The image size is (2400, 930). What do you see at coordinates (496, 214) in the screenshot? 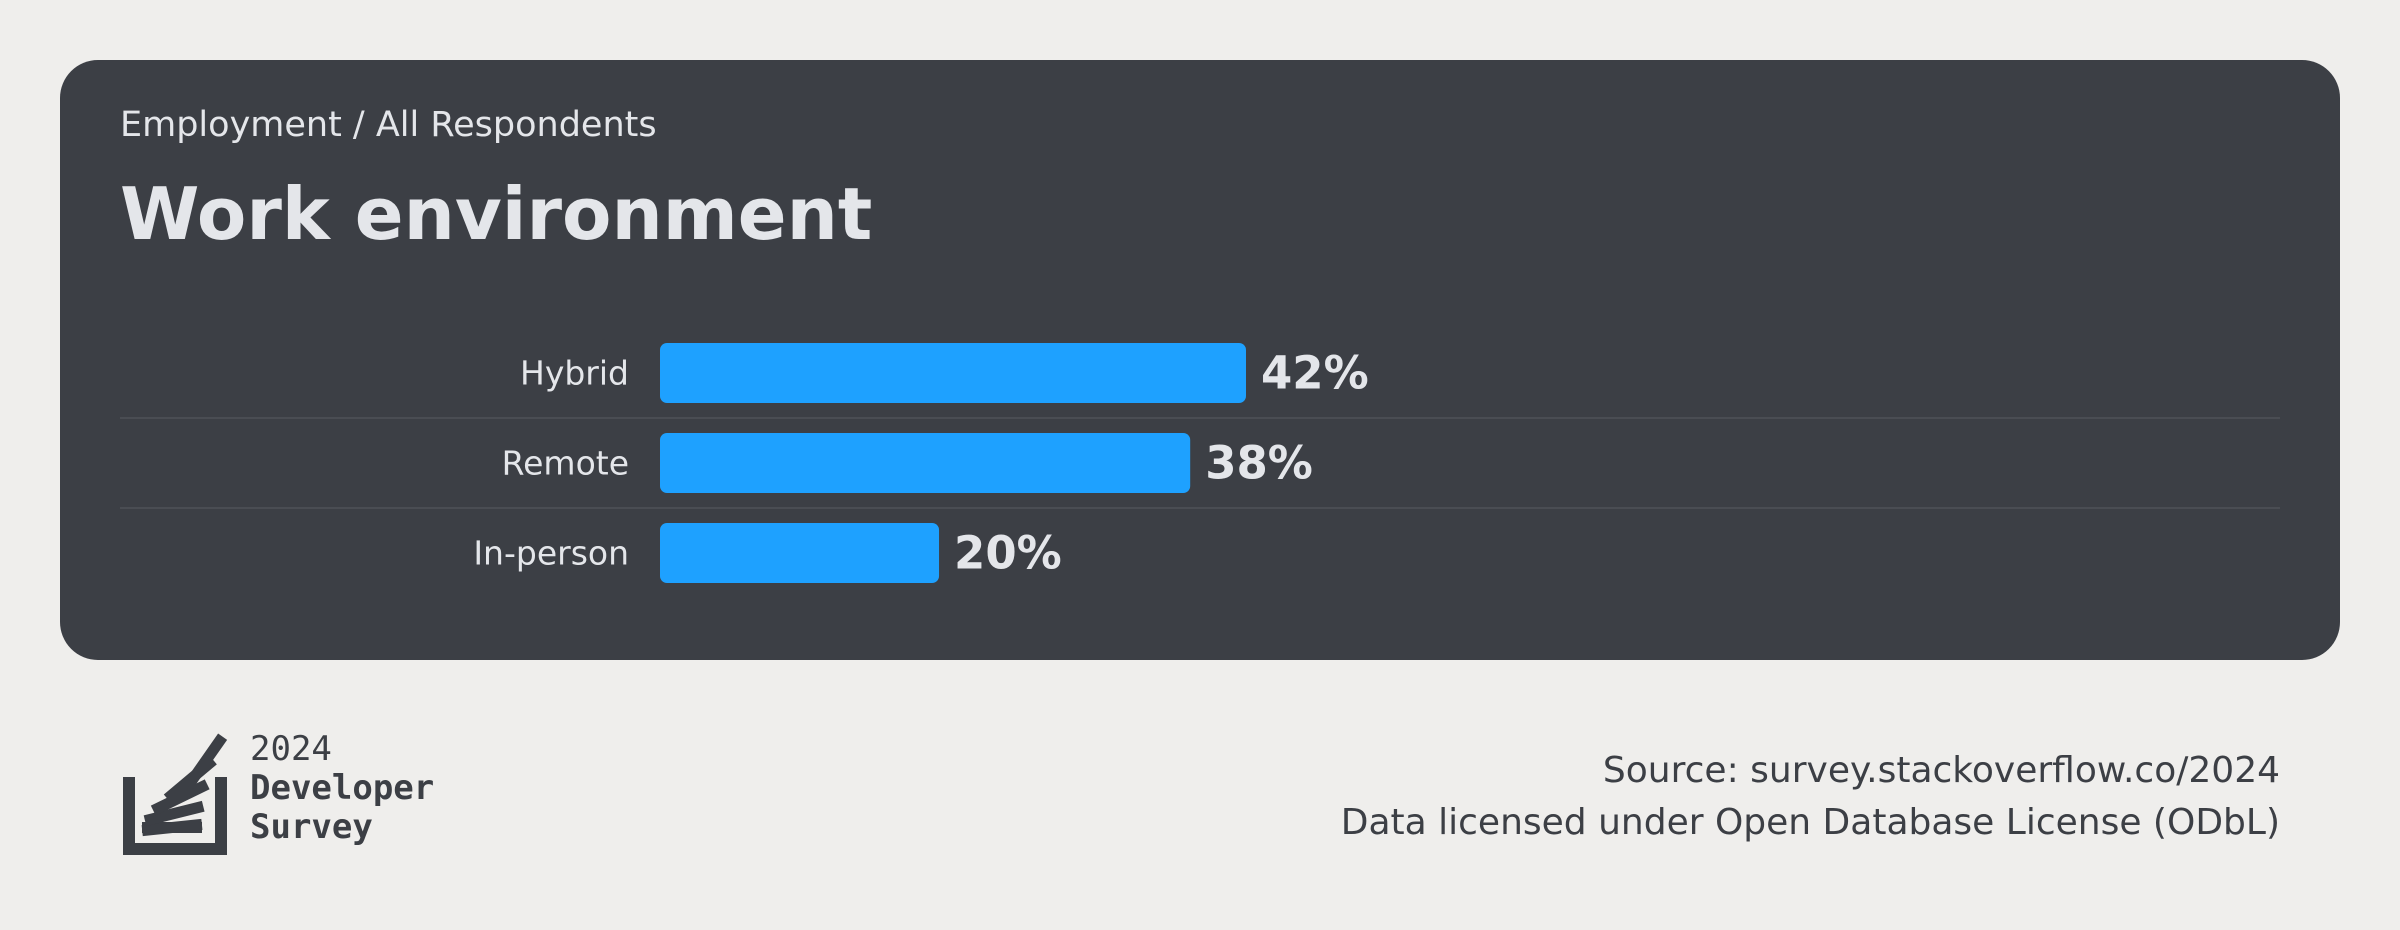
I see `page-title: Work environment` at bounding box center [496, 214].